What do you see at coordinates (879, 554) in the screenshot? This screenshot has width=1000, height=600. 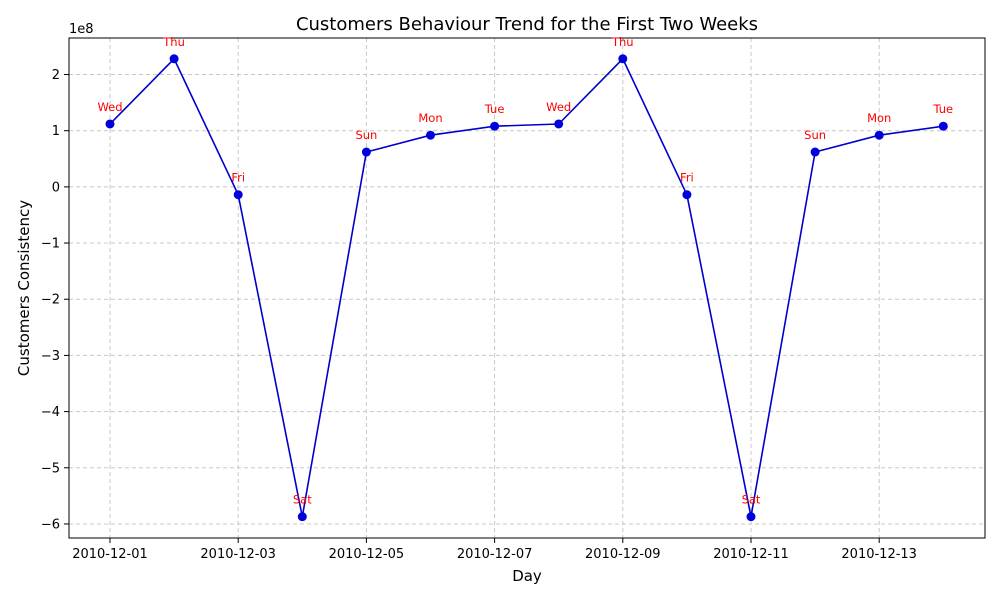 I see `x-tick-label: 2010-12-13` at bounding box center [879, 554].